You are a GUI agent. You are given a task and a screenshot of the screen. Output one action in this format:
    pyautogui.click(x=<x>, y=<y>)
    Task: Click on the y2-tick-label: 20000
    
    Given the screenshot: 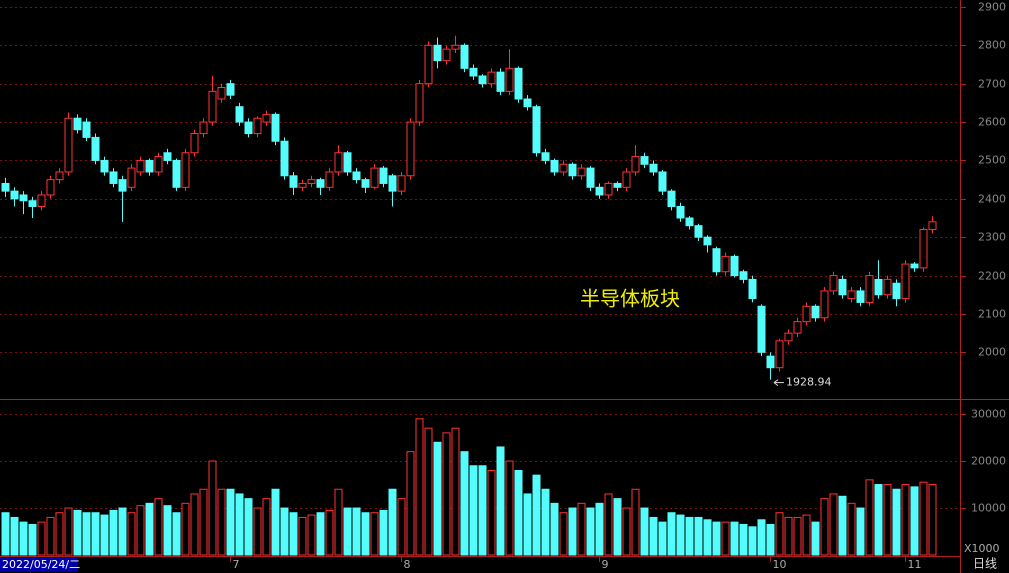 What is the action you would take?
    pyautogui.click(x=988, y=461)
    